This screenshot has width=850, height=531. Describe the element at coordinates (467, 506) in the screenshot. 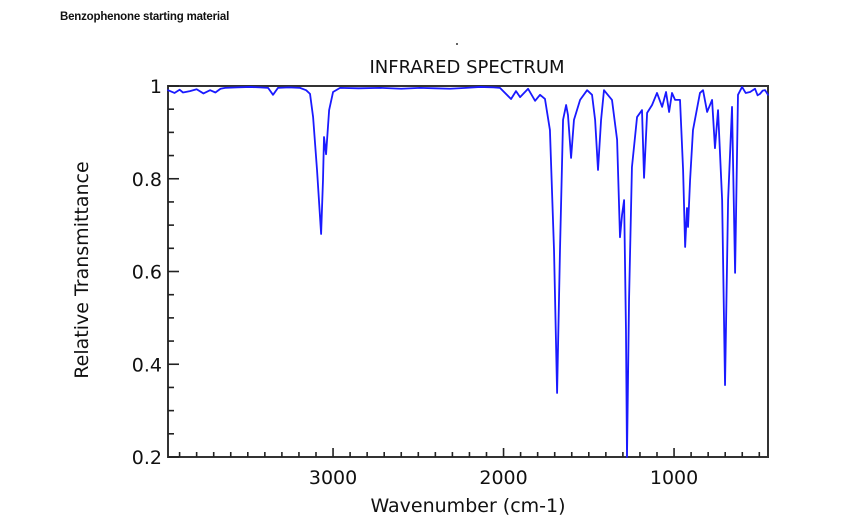

I see `x-axis-title: Wavenumber (cm-1)` at that location.